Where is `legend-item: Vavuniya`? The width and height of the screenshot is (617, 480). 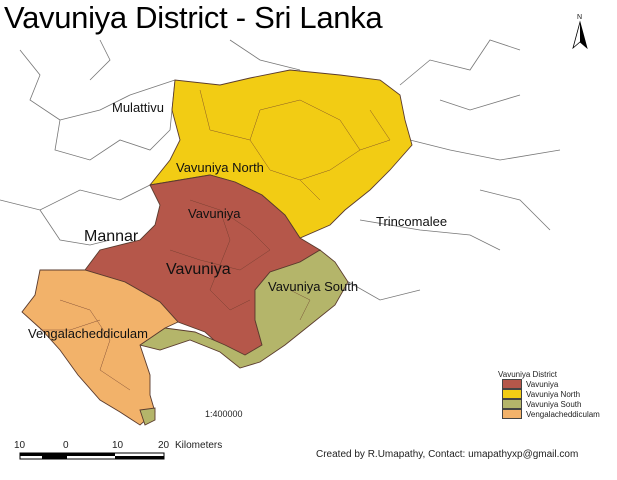
legend-item: Vavuniya is located at coordinates (549, 384).